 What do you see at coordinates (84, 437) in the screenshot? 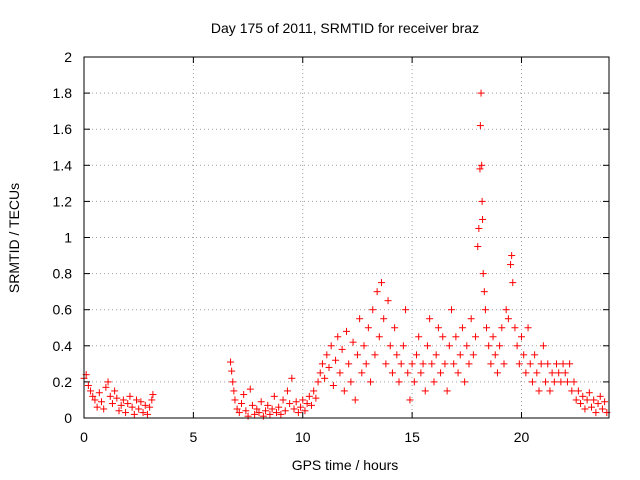
I see `x-tick-label: 0` at bounding box center [84, 437].